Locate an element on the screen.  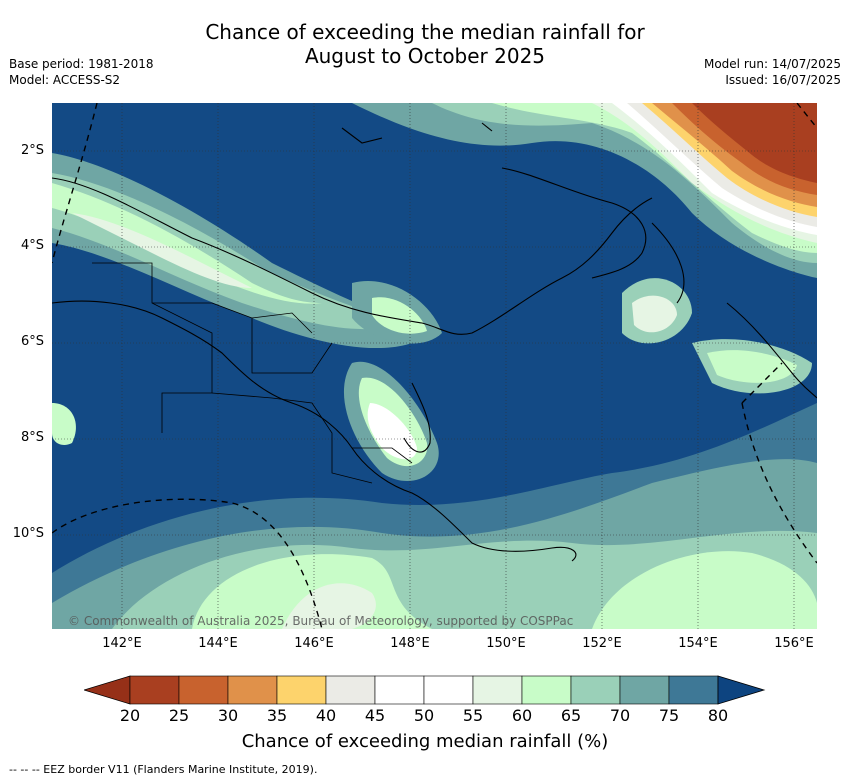
colorbar-tick-label: 30 is located at coordinates (228, 715).